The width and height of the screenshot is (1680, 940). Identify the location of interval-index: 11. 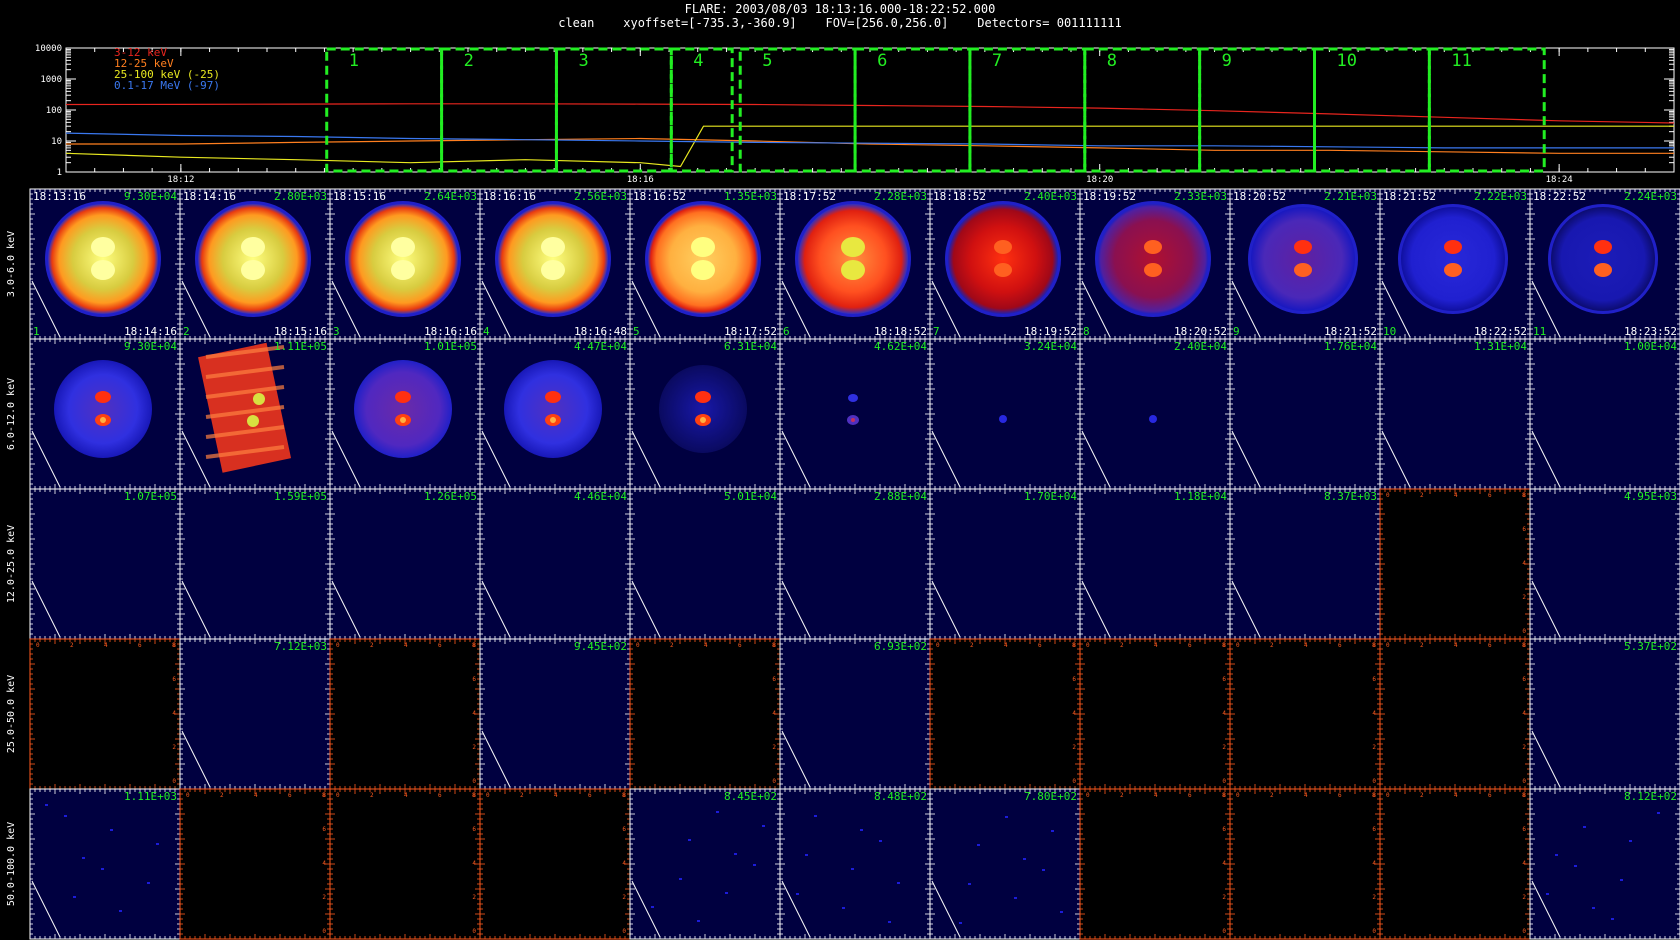
(1539, 331).